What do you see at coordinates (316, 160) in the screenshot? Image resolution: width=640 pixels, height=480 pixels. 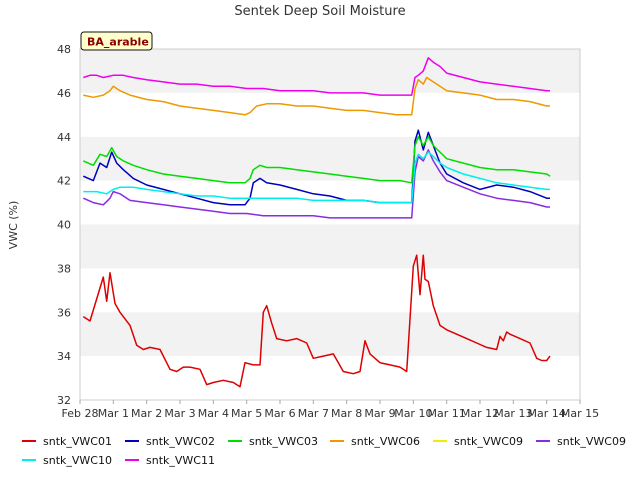 I see `series-line-sntk-vwc03` at bounding box center [316, 160].